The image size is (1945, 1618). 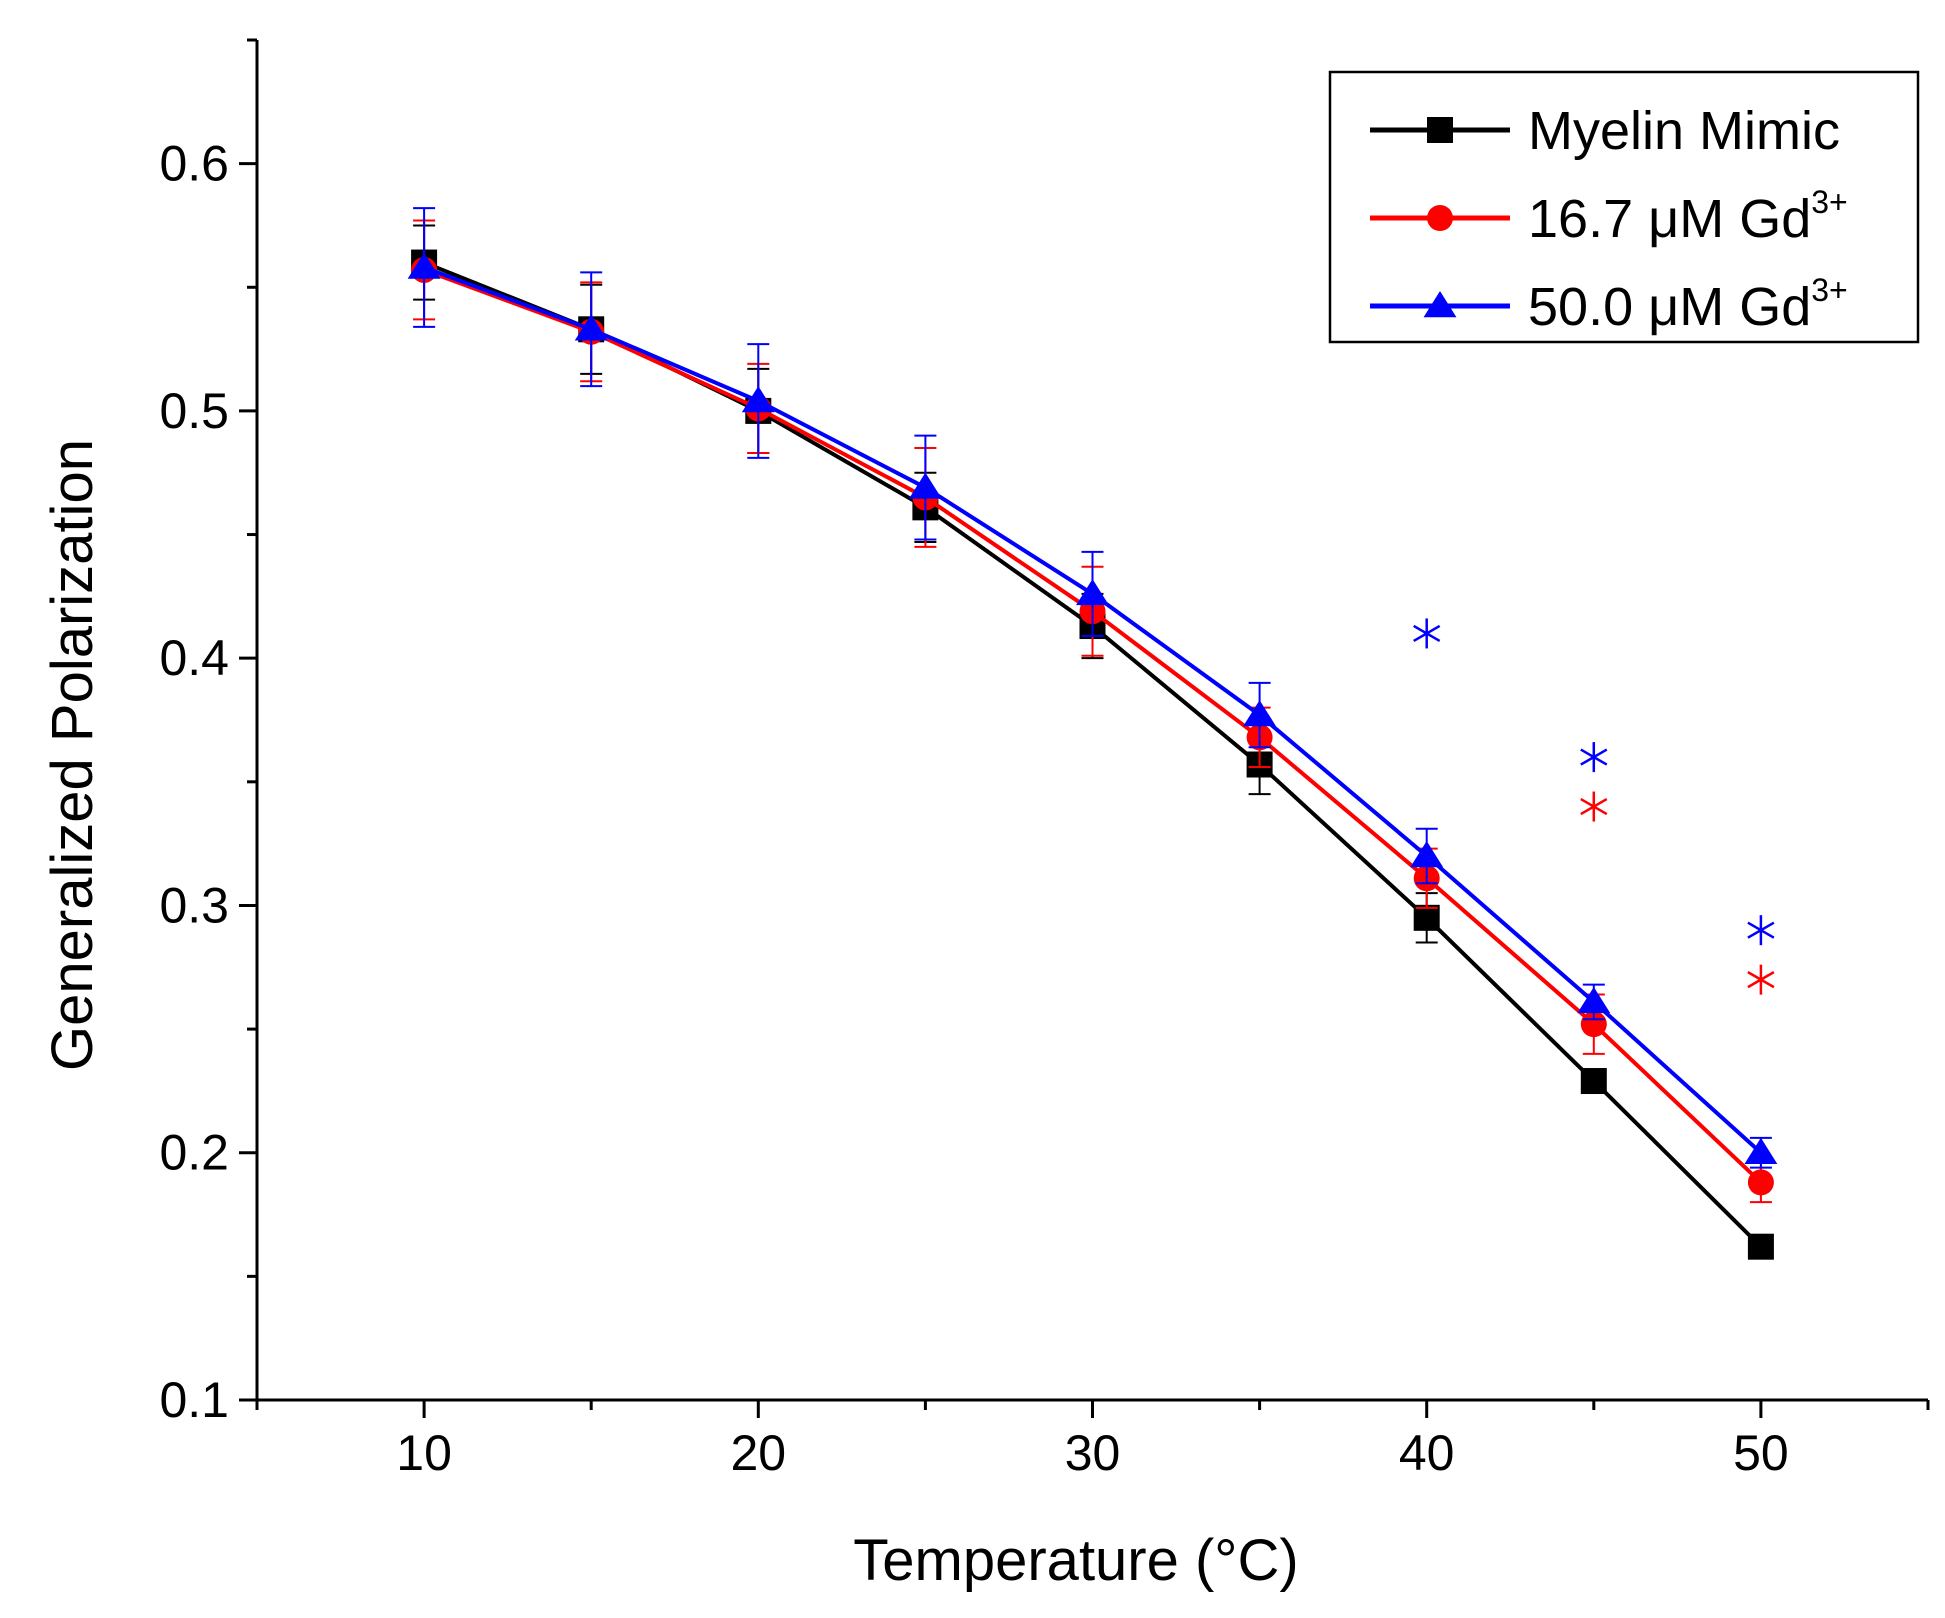 I want to click on x-axis-title: Temperature (°C), so click(x=1075, y=1560).